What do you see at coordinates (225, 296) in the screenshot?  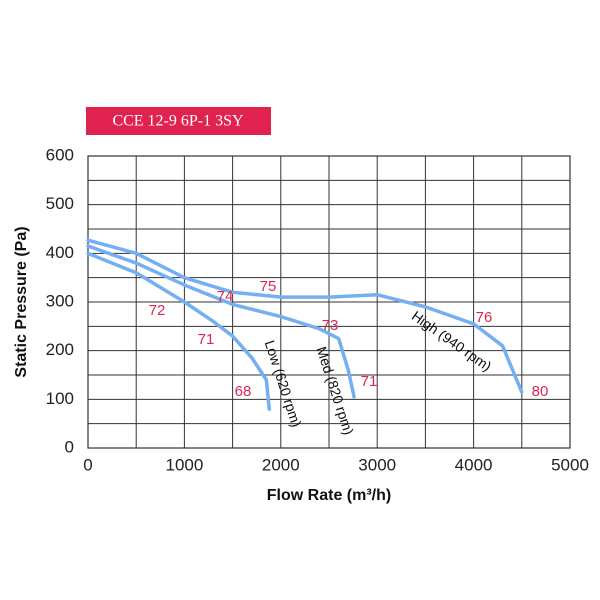 I see `sound-level: 74` at bounding box center [225, 296].